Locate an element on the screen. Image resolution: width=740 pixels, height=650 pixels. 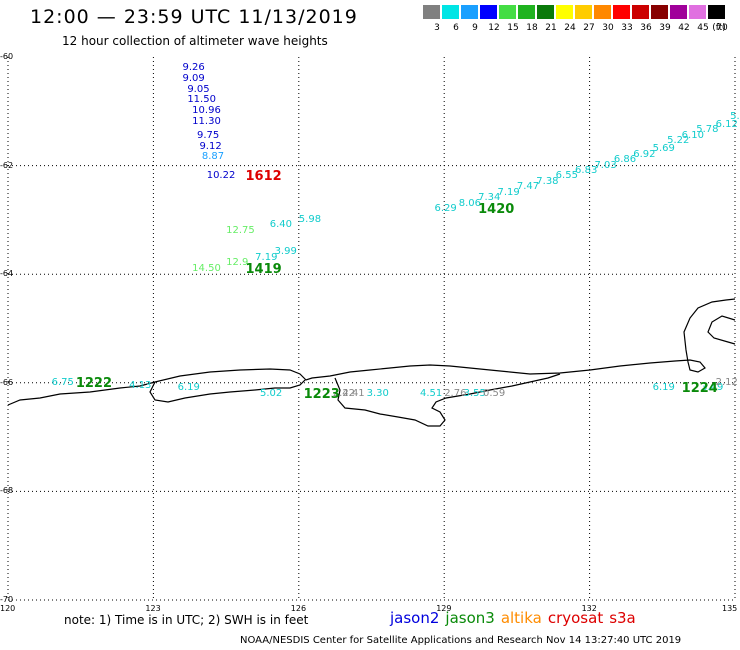
wave-height-value: 3.30 is located at coordinates (377, 393).